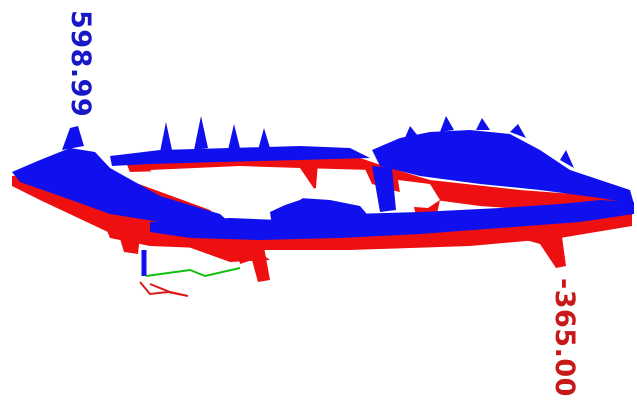  What do you see at coordinates (252, 259) in the screenshot?
I see `red-spike-center` at bounding box center [252, 259].